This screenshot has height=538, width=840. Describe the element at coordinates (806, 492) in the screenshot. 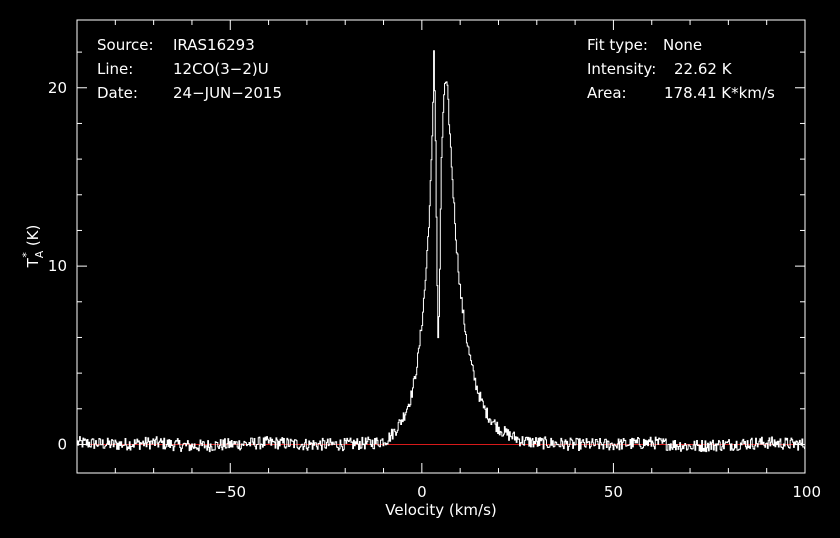

I see `x-tick-label: 100` at that location.